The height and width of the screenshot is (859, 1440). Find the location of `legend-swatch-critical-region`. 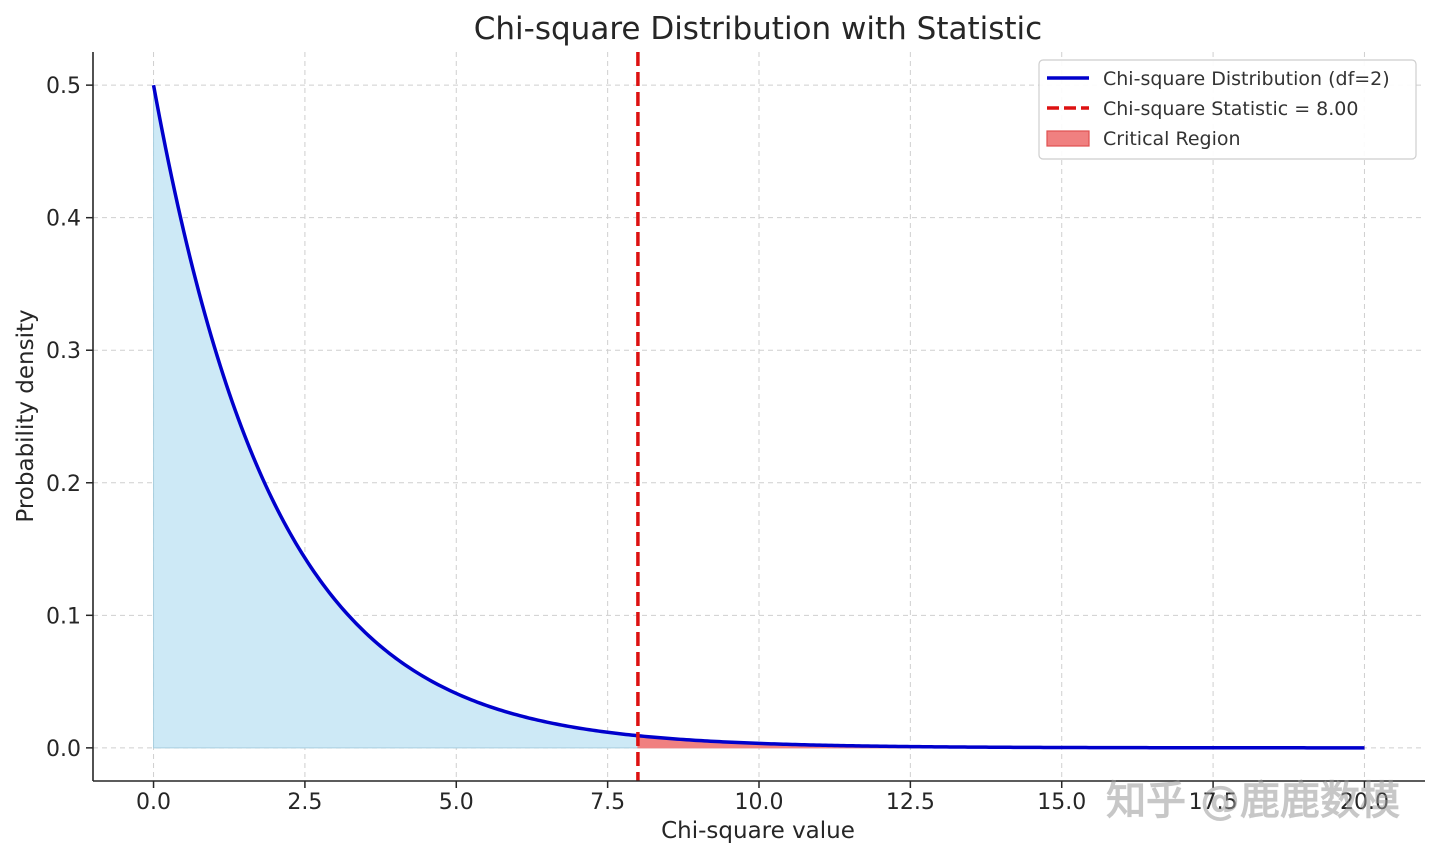

legend-swatch-critical-region is located at coordinates (1068, 138).